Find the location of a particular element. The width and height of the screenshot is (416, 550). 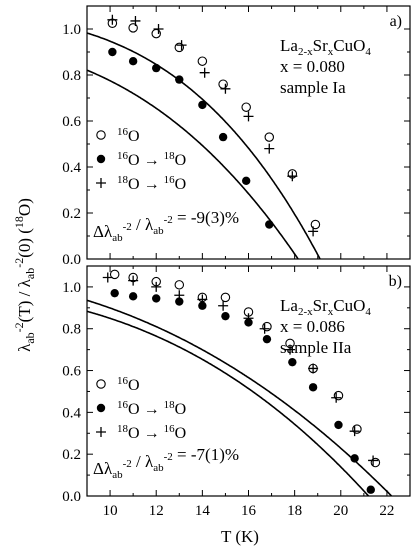

x-axis-label: T (K) is located at coordinates (240, 536).